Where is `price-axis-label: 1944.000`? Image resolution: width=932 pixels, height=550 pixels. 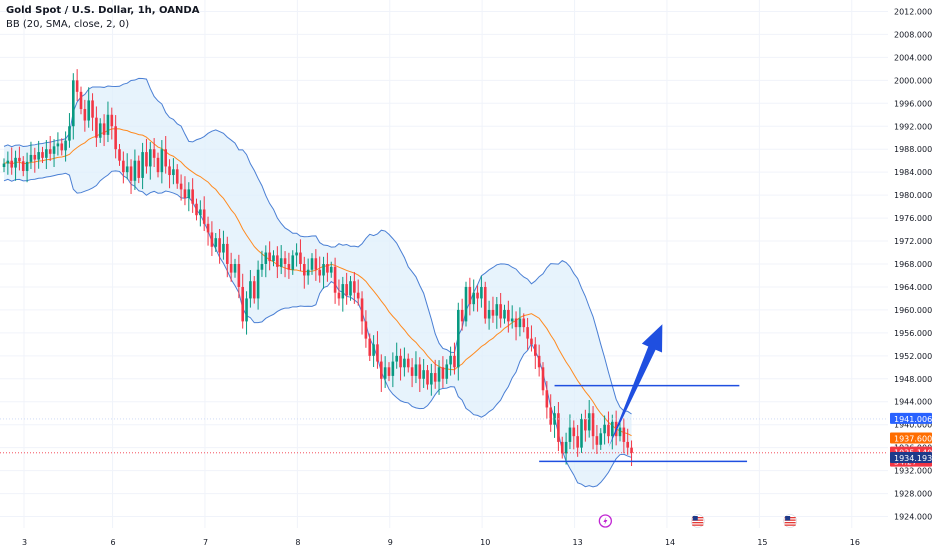
price-axis-label: 1944.000 is located at coordinates (913, 402).